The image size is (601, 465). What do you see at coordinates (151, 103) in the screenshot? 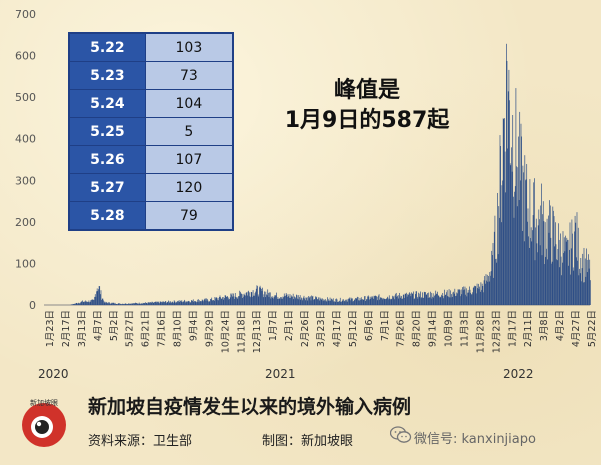
I see `table-row: 5.24 104` at bounding box center [151, 103].